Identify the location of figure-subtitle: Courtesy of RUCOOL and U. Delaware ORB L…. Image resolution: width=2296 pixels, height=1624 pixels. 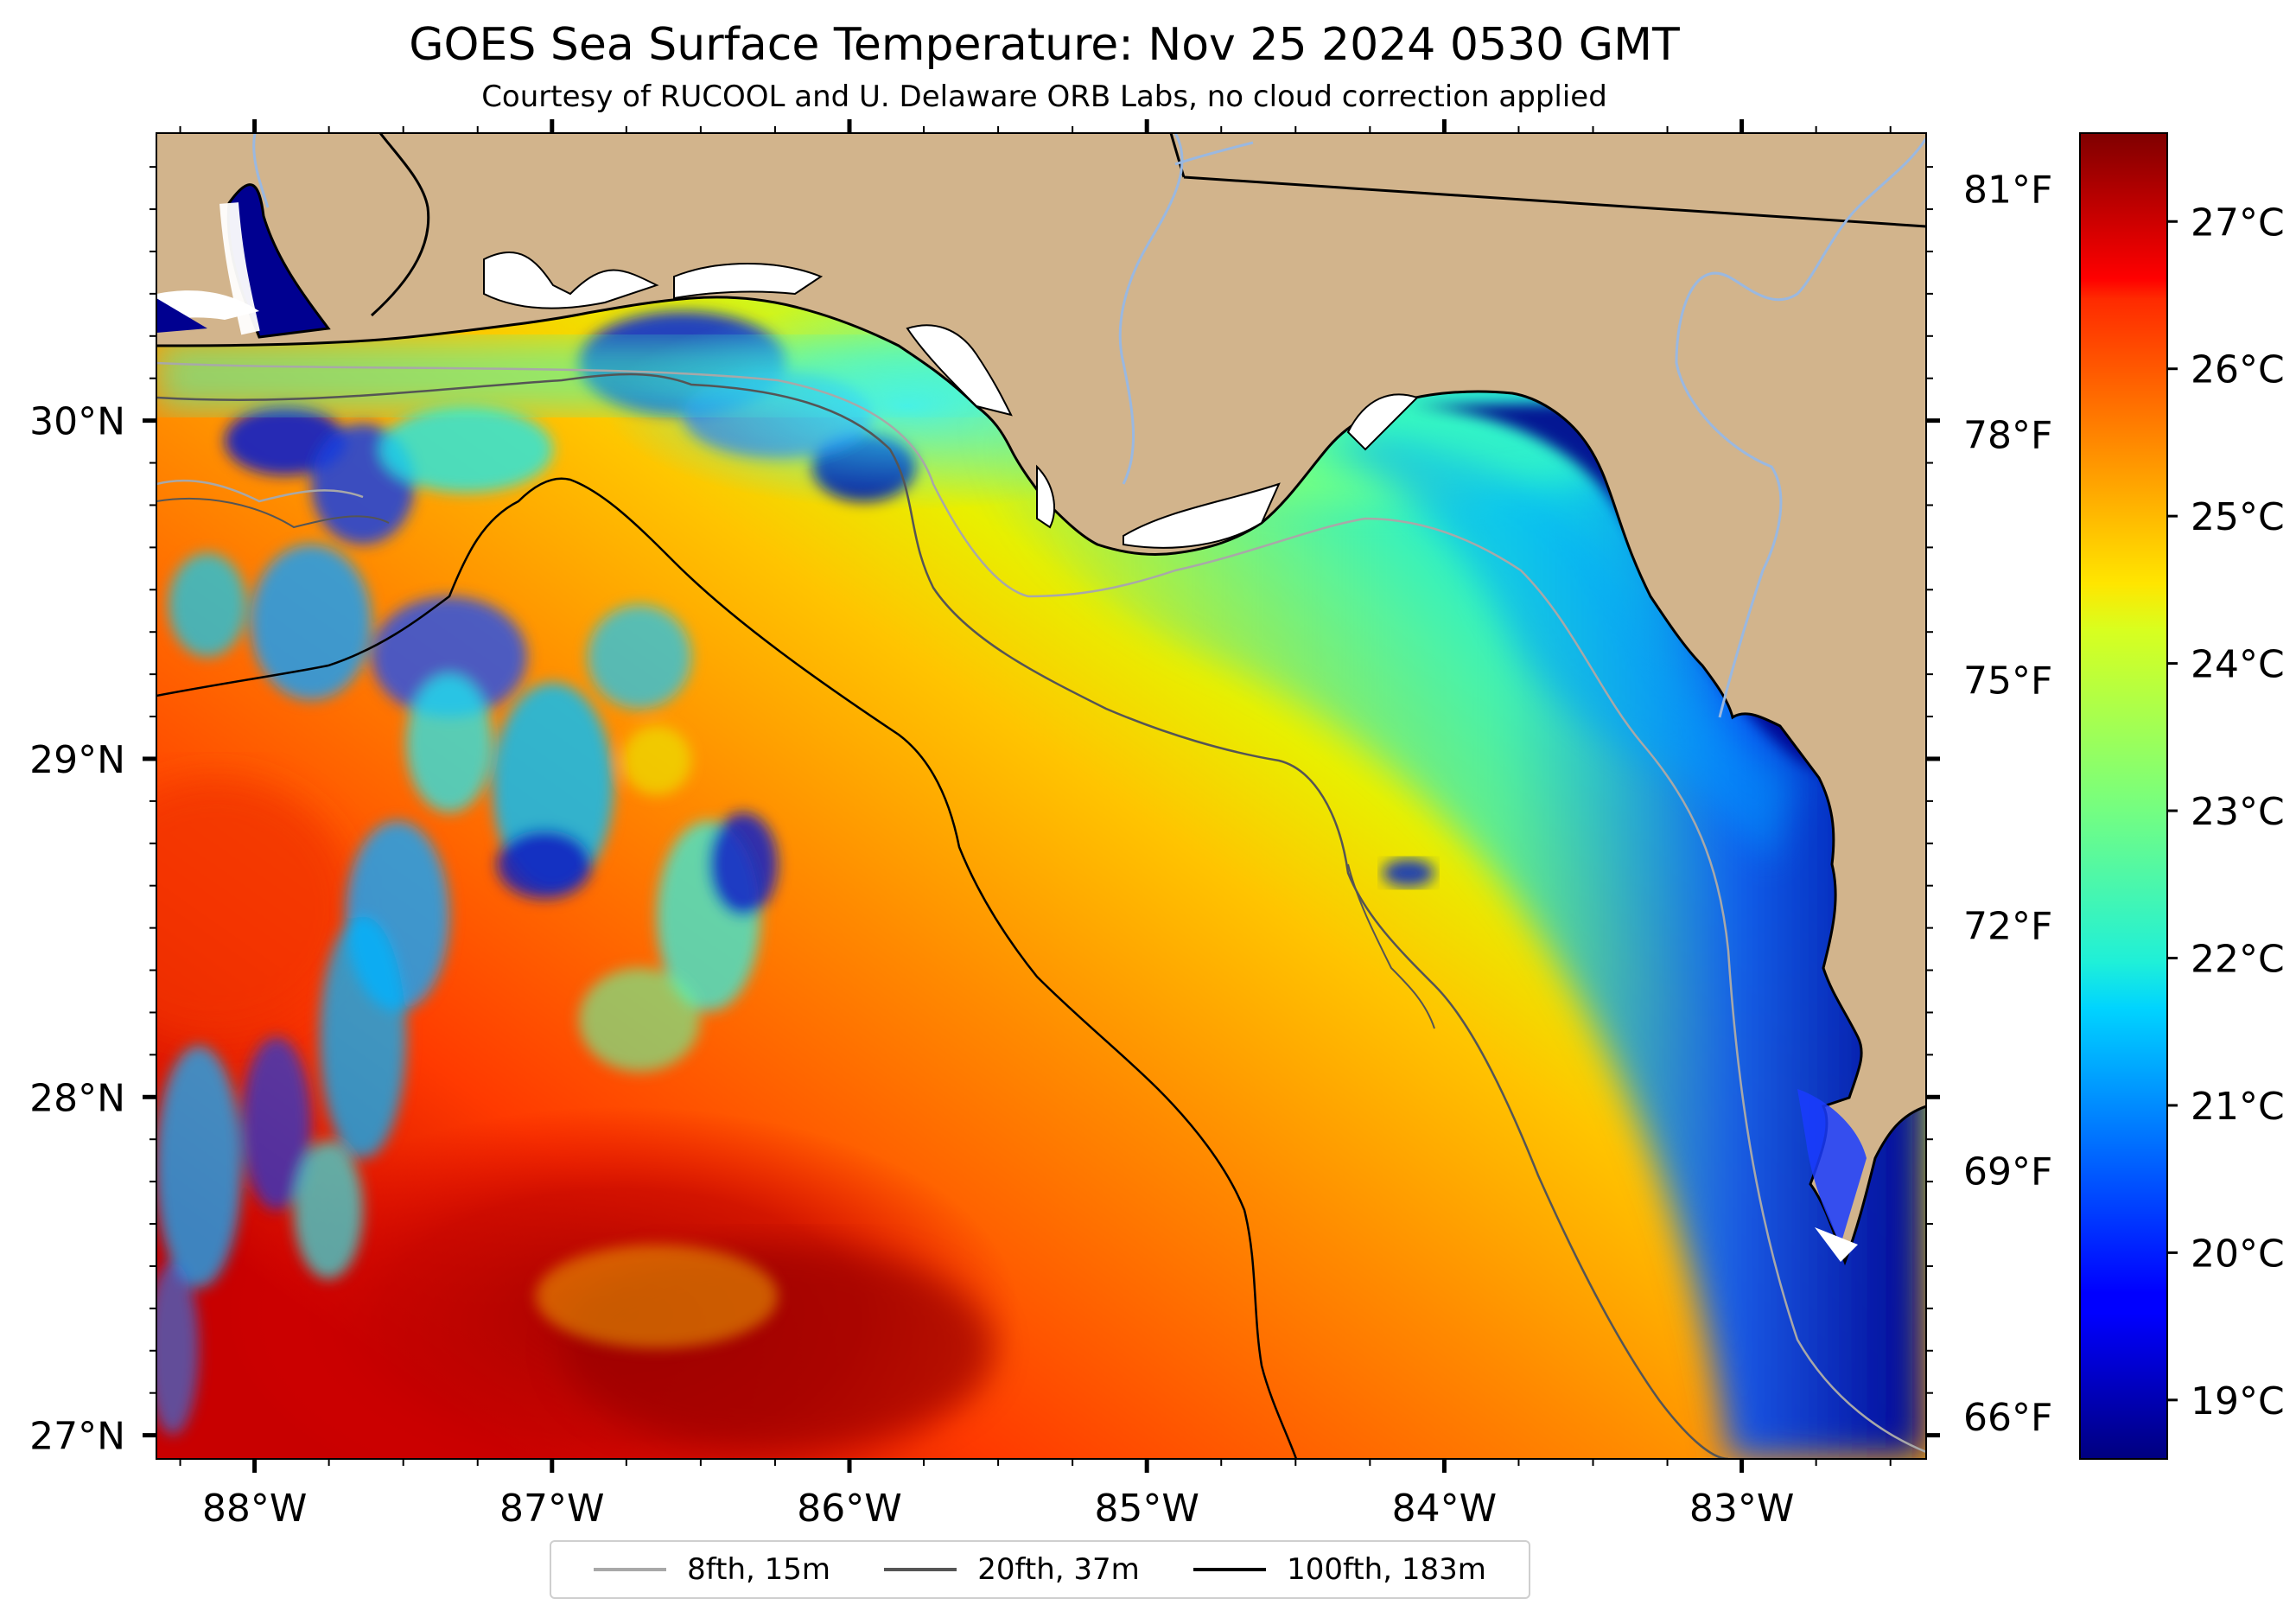
(1044, 97).